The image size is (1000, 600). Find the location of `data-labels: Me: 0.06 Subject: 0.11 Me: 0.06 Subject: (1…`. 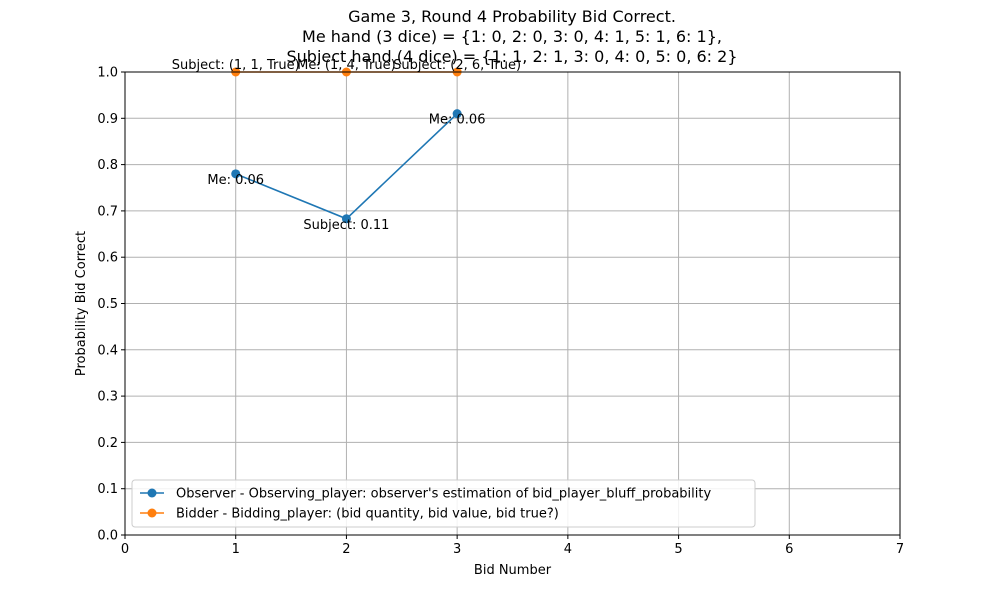

data-labels: Me: 0.06 Subject: 0.11 Me: 0.06 Subject: (1… is located at coordinates (346, 145).